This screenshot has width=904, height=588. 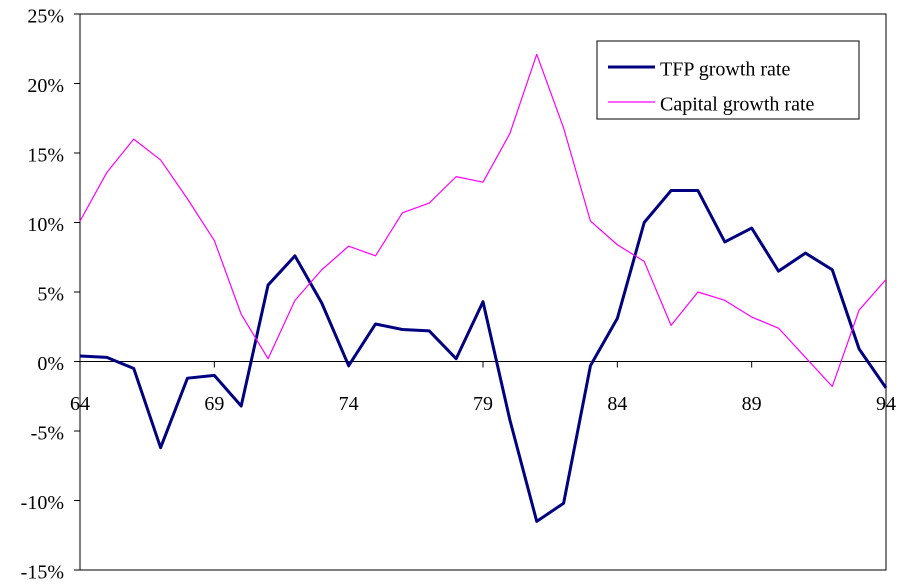 What do you see at coordinates (617, 404) in the screenshot?
I see `x-tick-label: 84` at bounding box center [617, 404].